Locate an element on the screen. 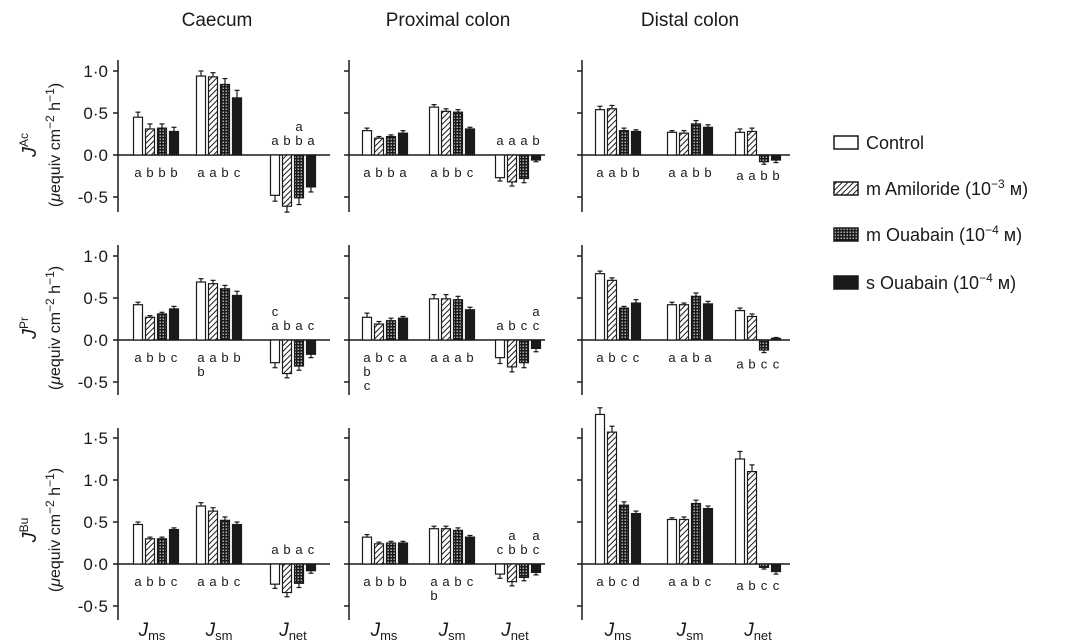  bar-jbu-caecum-jnet-s-ouabain is located at coordinates (311, 567).